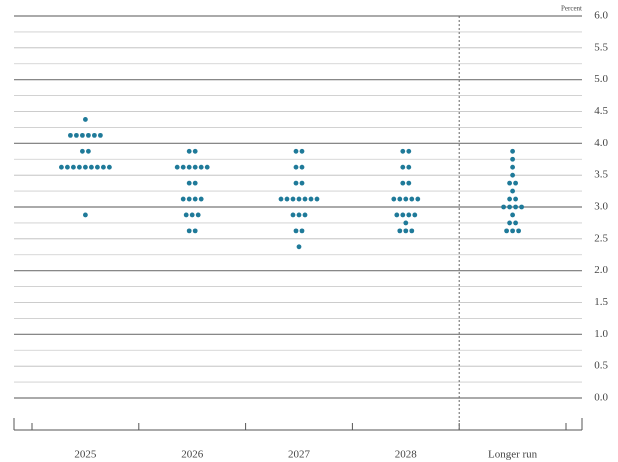 The image size is (618, 462). I want to click on x-tick-label: 2025, so click(85, 455).